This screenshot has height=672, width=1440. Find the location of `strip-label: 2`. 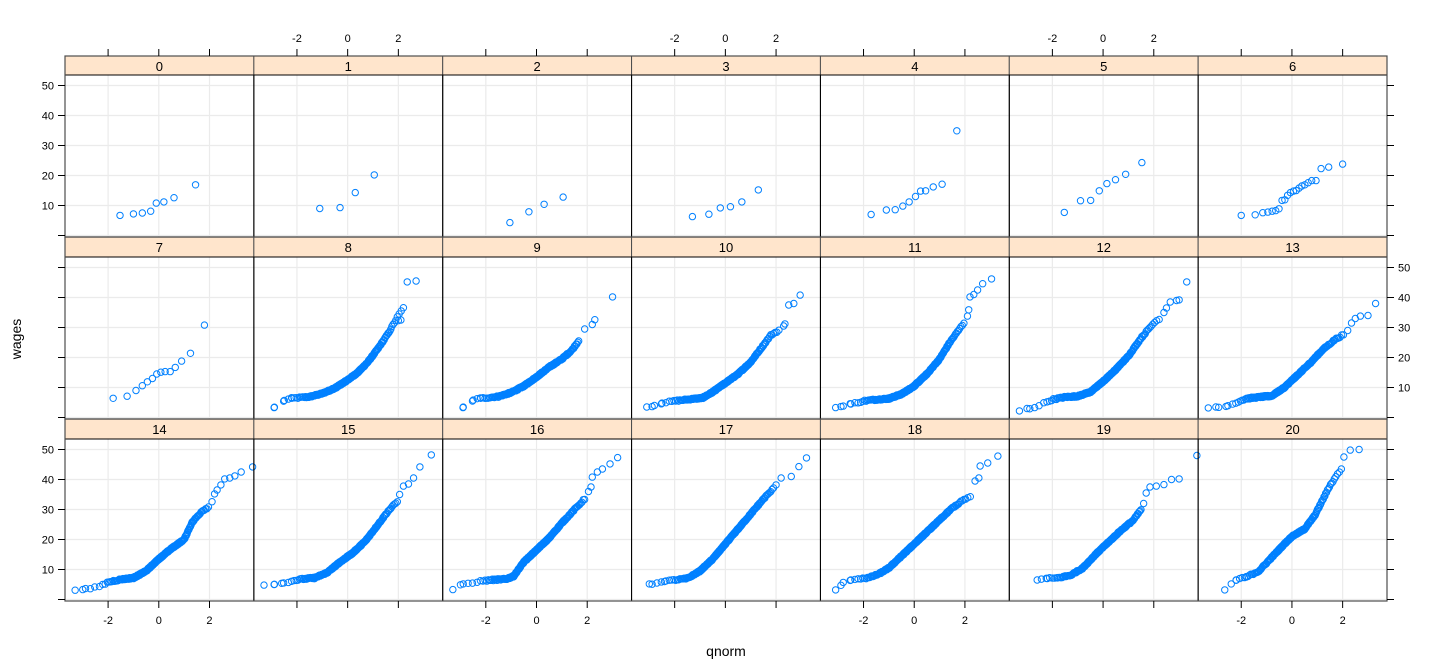

strip-label: 2 is located at coordinates (537, 66).